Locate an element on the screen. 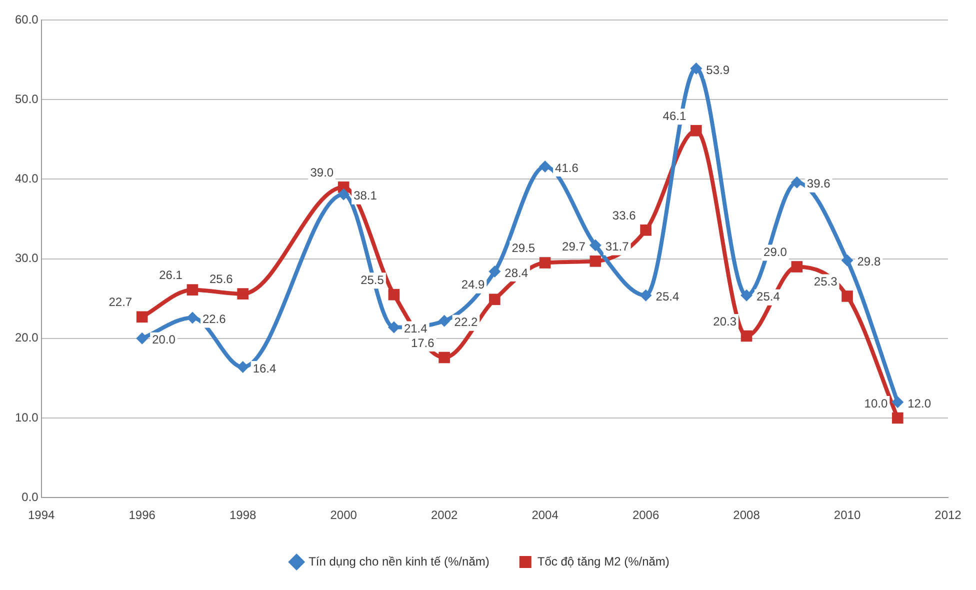 The width and height of the screenshot is (976, 590). x-tick-label: 1994 is located at coordinates (42, 515).